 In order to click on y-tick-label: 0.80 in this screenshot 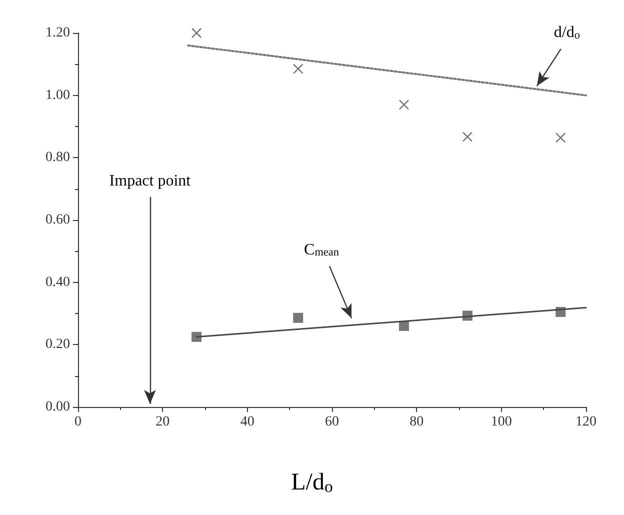, I will do `click(58, 158)`.